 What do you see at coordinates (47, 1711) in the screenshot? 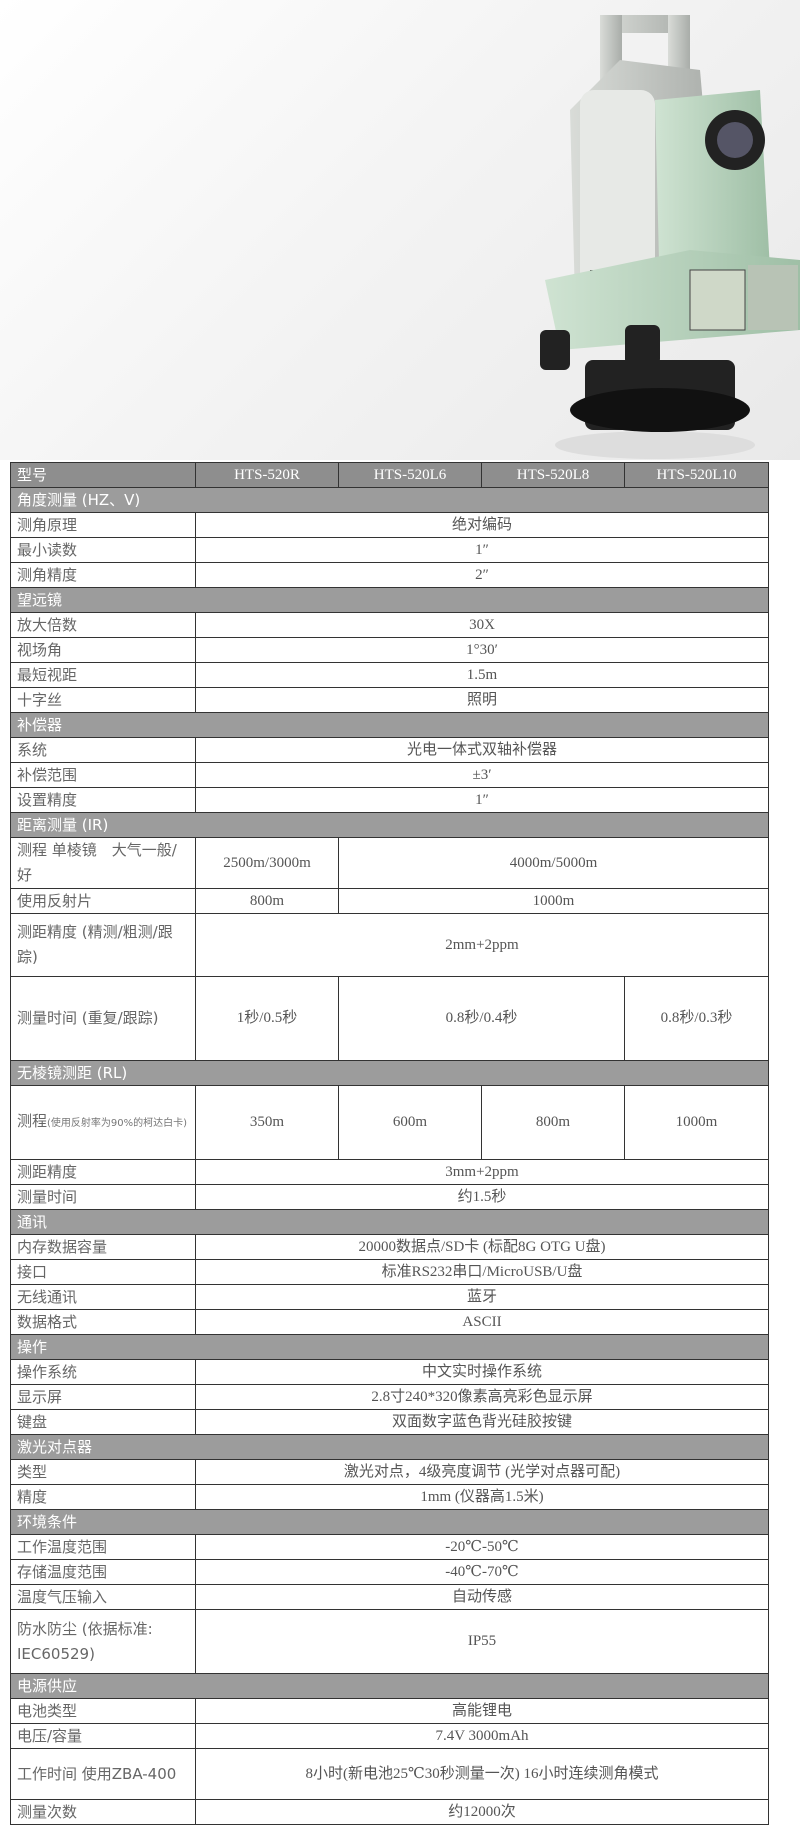
I see `spec-label-text: 电池类型` at bounding box center [47, 1711].